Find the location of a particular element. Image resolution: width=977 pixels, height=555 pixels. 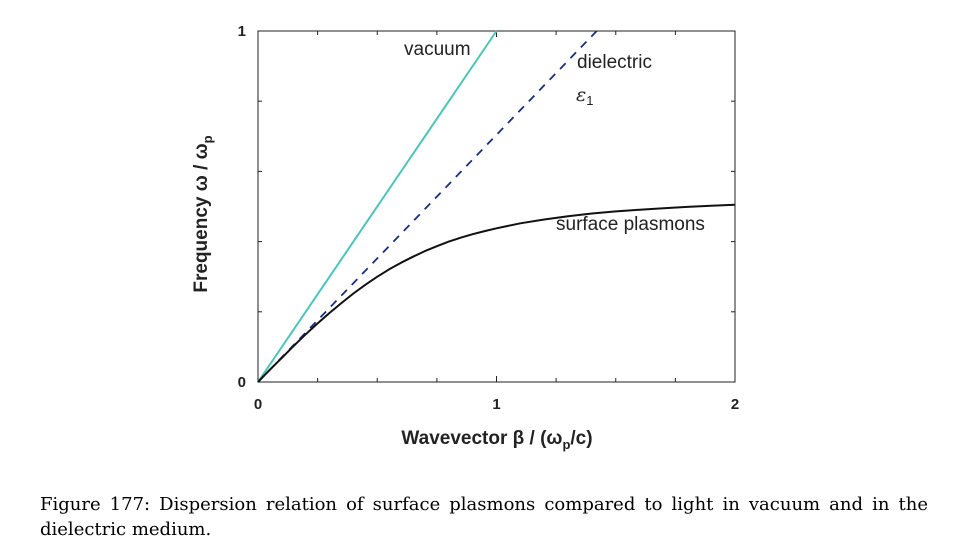

y-tick-label: 0 is located at coordinates (242, 382).